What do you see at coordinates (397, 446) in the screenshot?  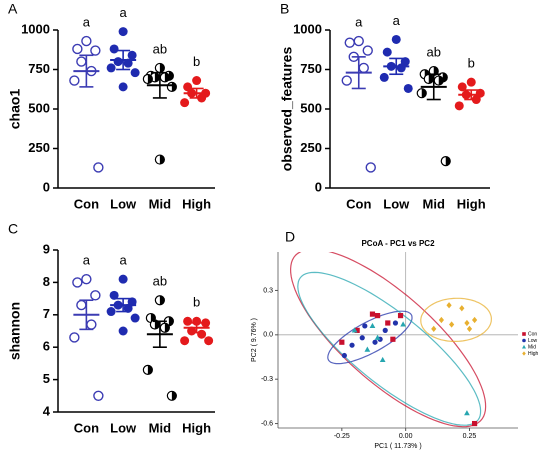 I see `x-axis-label: PC1 ( 11.73% )` at bounding box center [397, 446].